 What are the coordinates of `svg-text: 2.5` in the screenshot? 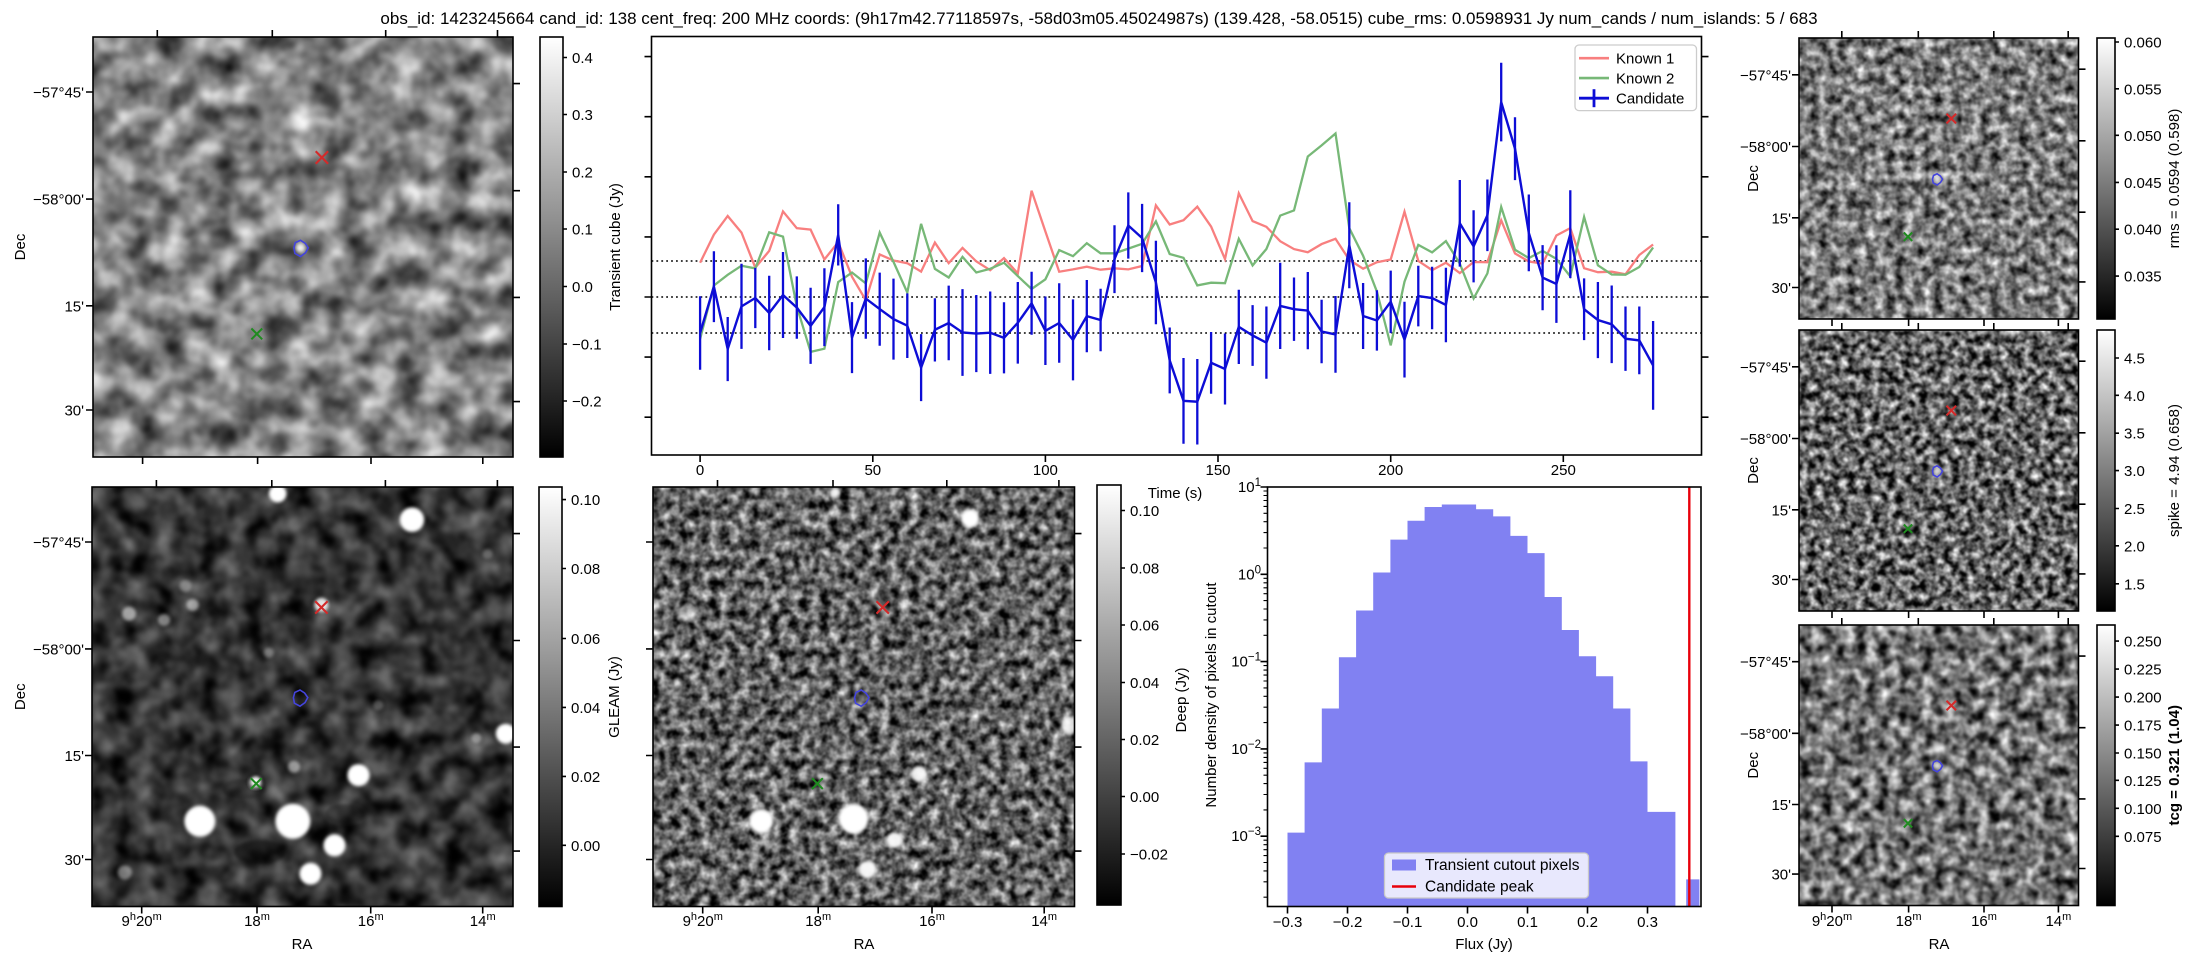 It's located at (2134, 509).